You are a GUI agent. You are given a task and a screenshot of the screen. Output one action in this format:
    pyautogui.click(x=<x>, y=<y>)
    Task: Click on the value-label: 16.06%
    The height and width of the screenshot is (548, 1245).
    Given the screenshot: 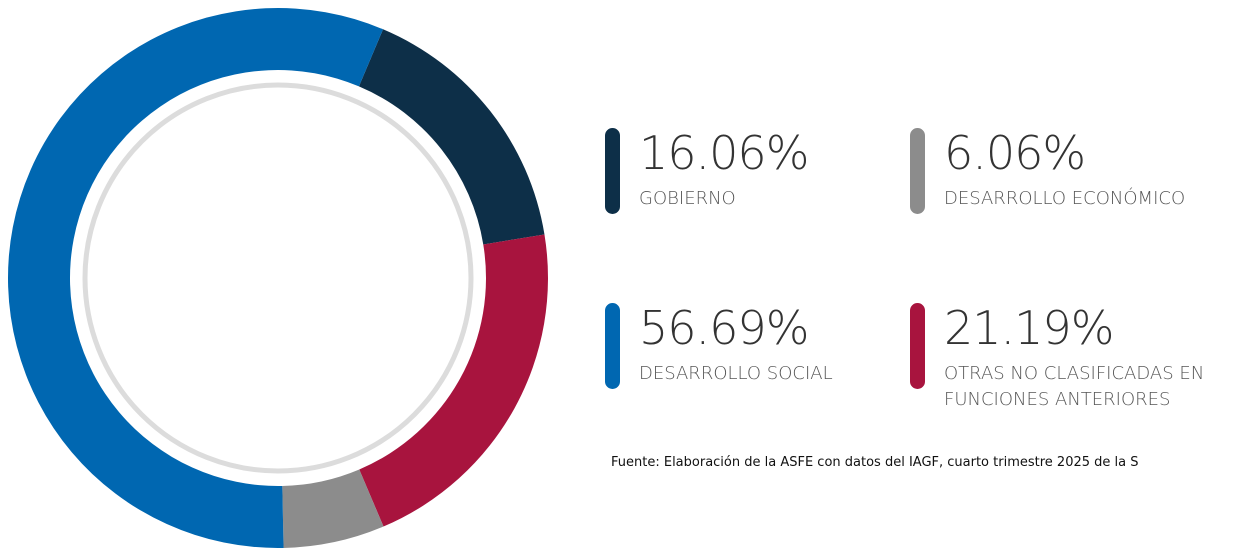 What is the action you would take?
    pyautogui.click(x=724, y=153)
    